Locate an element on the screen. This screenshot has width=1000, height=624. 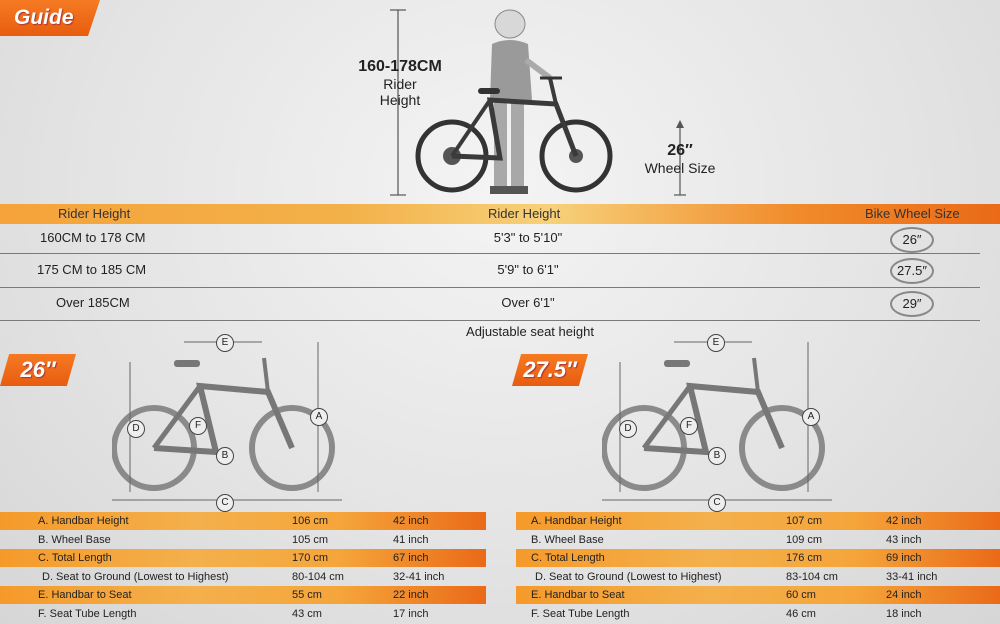
rider-height-label-2: Height is located at coordinates (400, 100).